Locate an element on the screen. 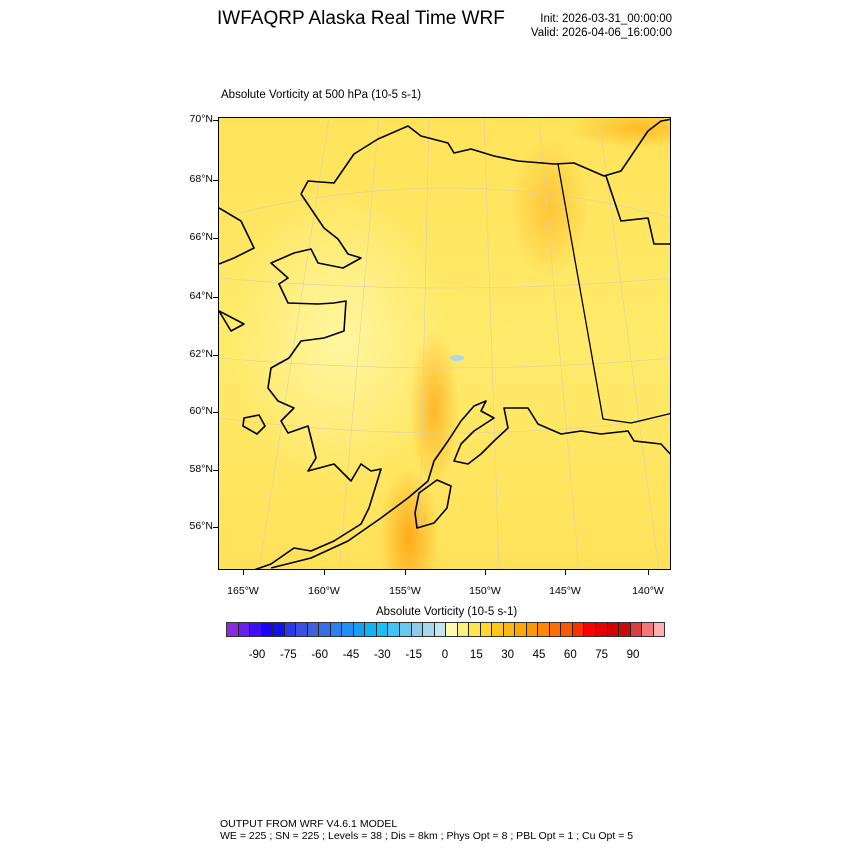 Image resolution: width=850 pixels, height=850 pixels. colorbar-label: 60 is located at coordinates (570, 655).